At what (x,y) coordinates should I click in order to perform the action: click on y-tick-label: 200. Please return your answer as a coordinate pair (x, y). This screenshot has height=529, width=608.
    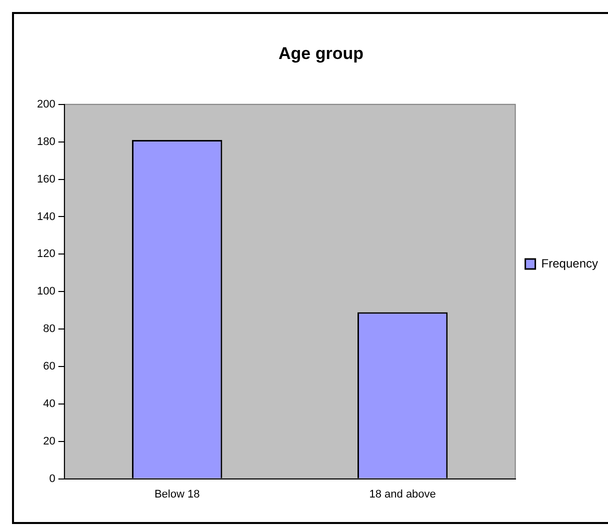
    Looking at the image, I should click on (46, 104).